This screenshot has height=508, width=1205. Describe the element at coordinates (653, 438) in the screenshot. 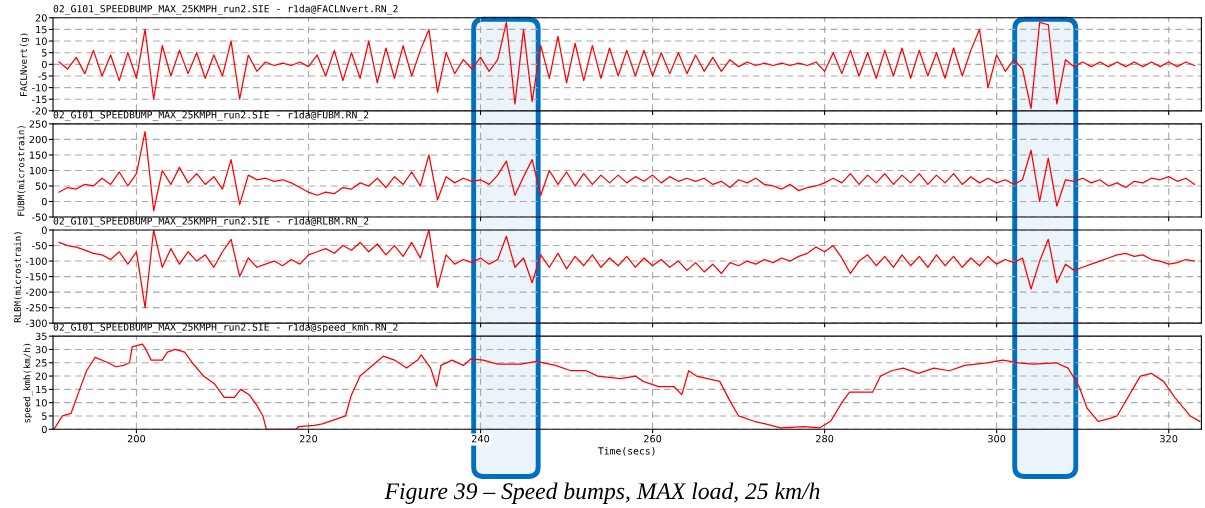

I see `x-tick-label: 260` at that location.